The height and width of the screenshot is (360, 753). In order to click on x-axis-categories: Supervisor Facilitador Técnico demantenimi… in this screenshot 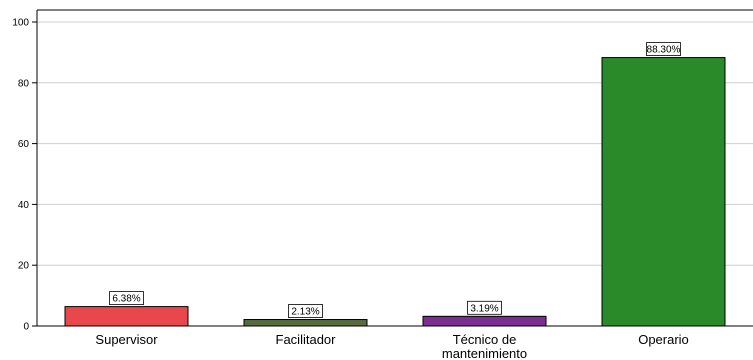, I will do `click(391, 346)`.